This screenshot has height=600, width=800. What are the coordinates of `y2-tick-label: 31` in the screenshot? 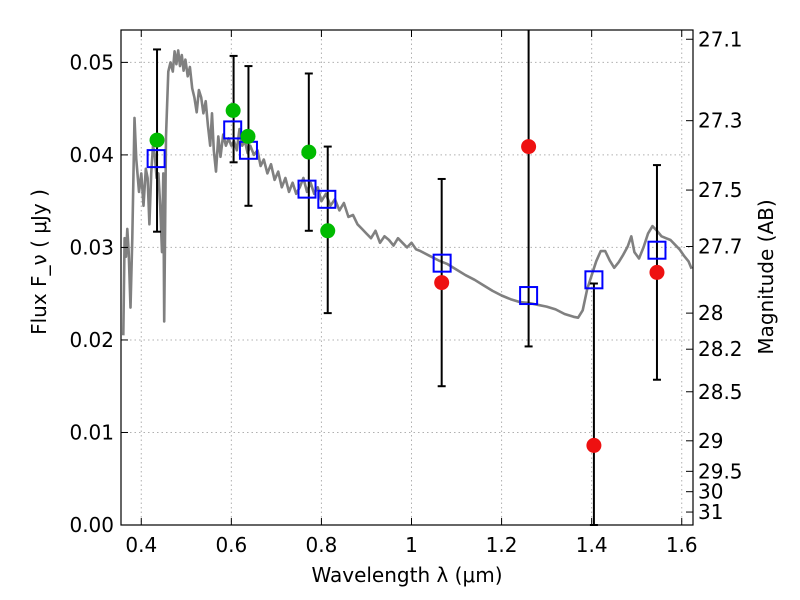 It's located at (710, 512).